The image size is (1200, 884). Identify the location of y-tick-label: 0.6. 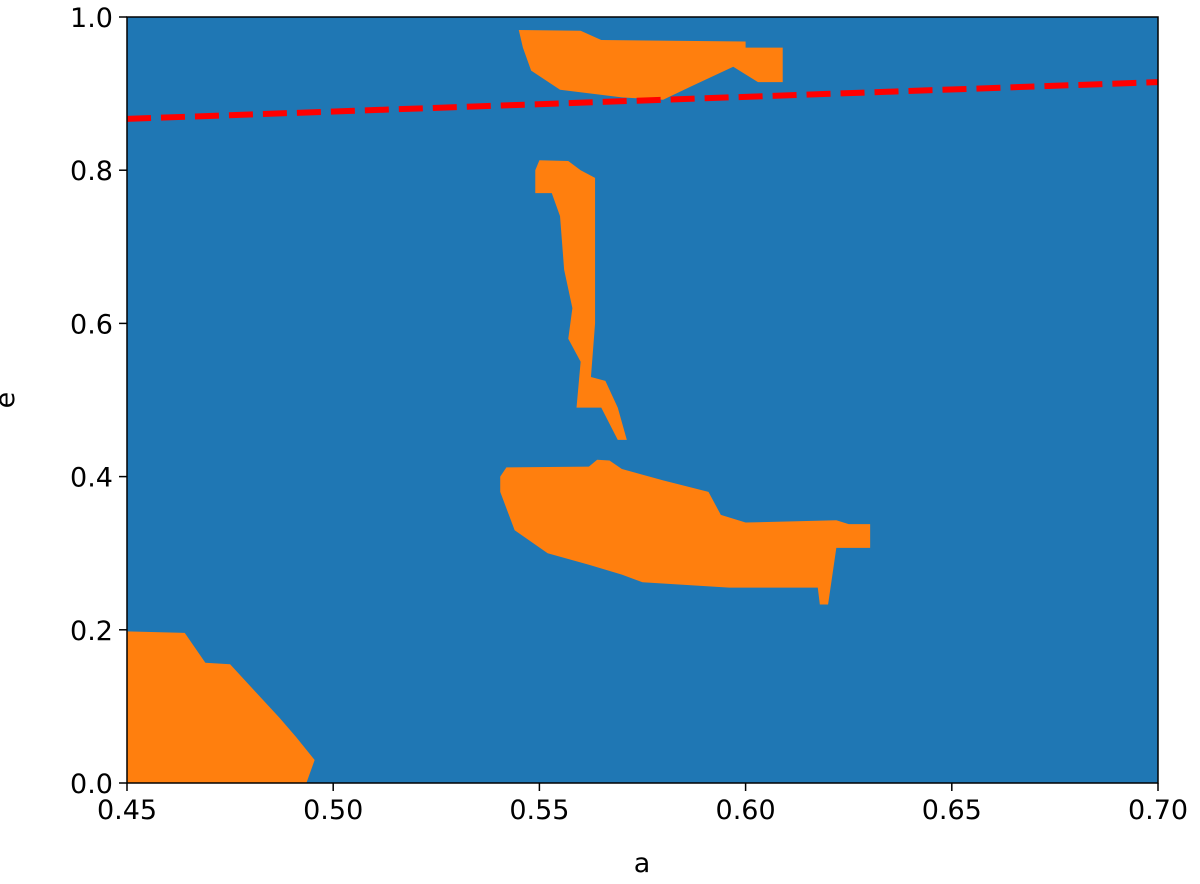
(91, 324).